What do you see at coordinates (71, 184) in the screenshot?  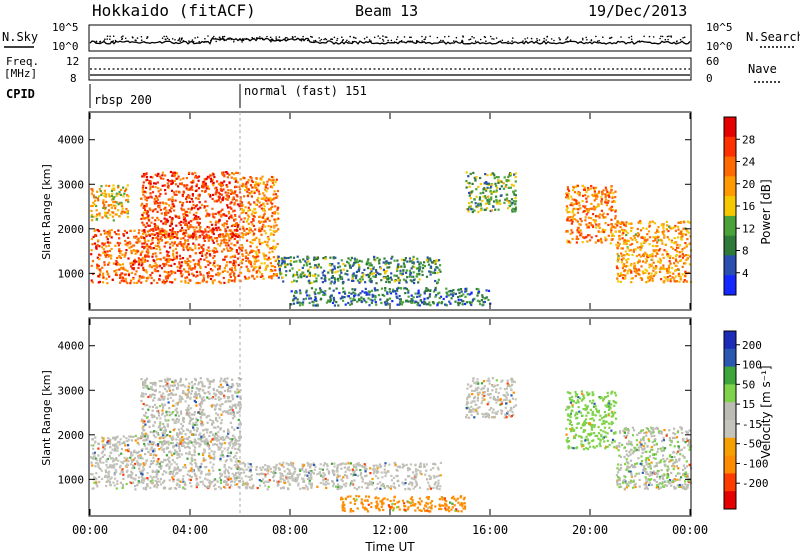 I see `power-ytick-label: 3000` at bounding box center [71, 184].